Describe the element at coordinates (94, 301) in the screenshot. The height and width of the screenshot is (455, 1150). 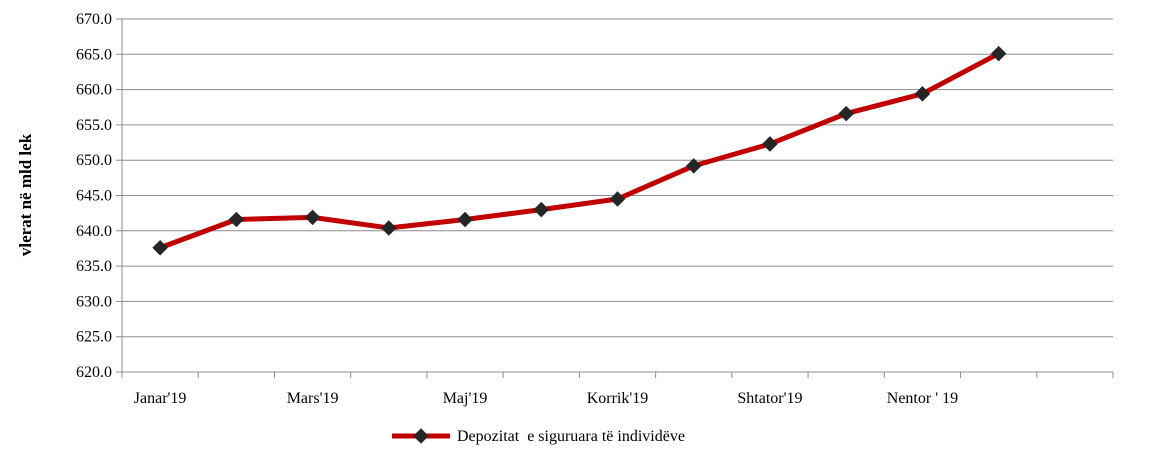
I see `y-tick-label: 630.0` at that location.